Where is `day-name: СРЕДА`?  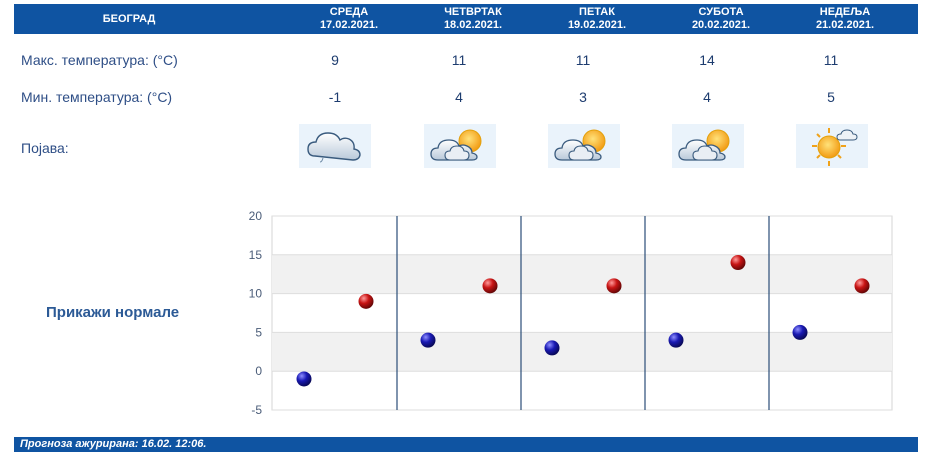 day-name: СРЕДА is located at coordinates (349, 12).